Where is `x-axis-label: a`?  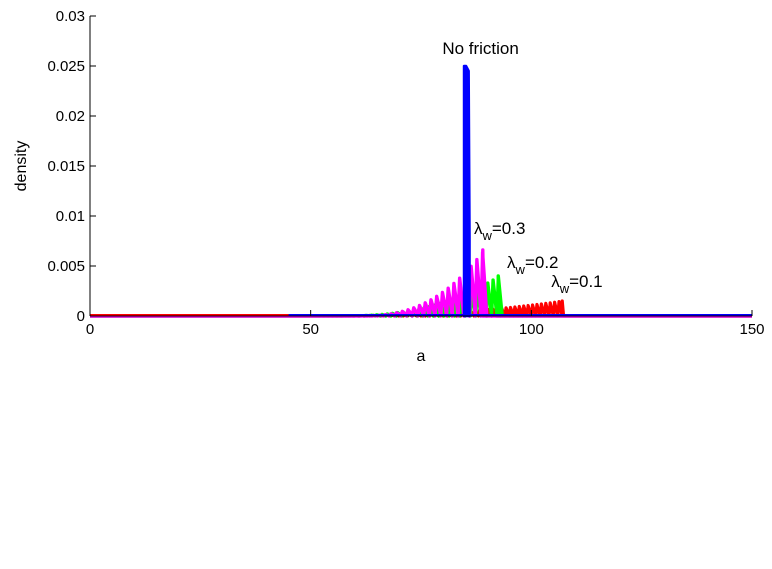 x-axis-label: a is located at coordinates (421, 356).